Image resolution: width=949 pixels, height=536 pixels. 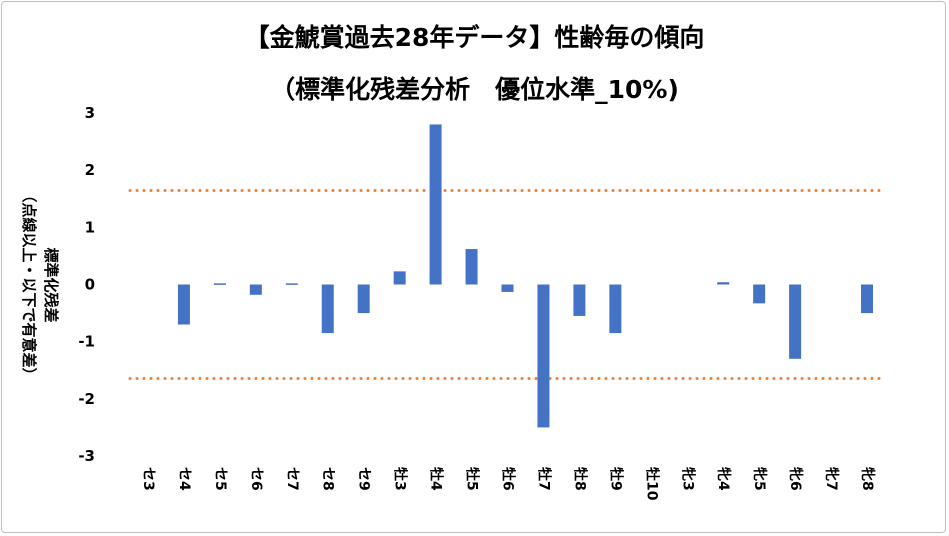 I want to click on x-tick-label: セ3, so click(x=148, y=479).